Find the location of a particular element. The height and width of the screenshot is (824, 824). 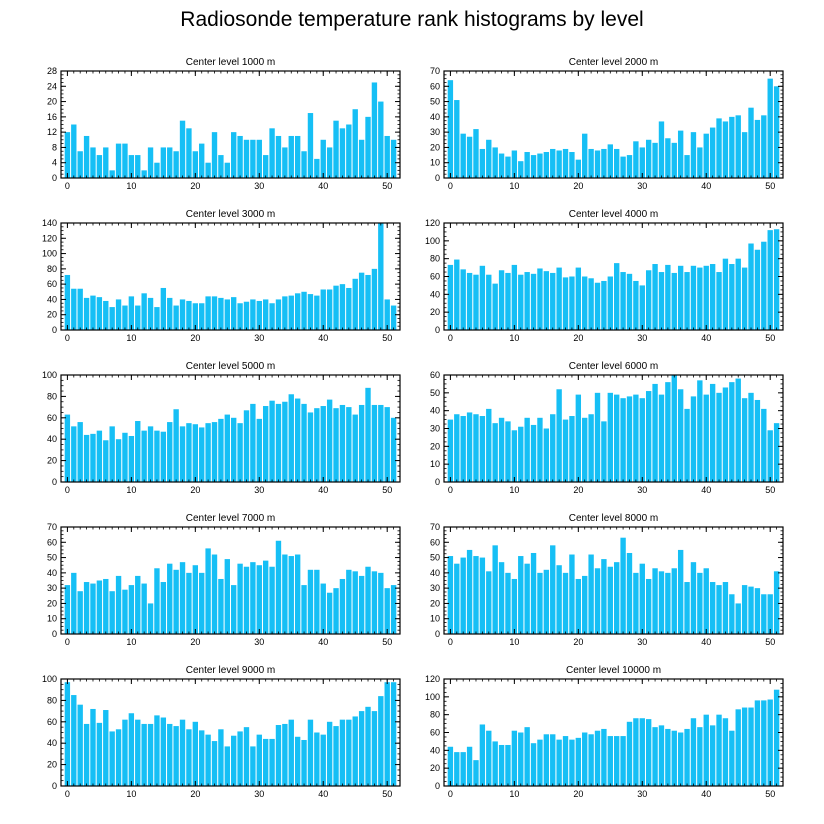

chart-title: Center level 10000 m is located at coordinates (613, 670).